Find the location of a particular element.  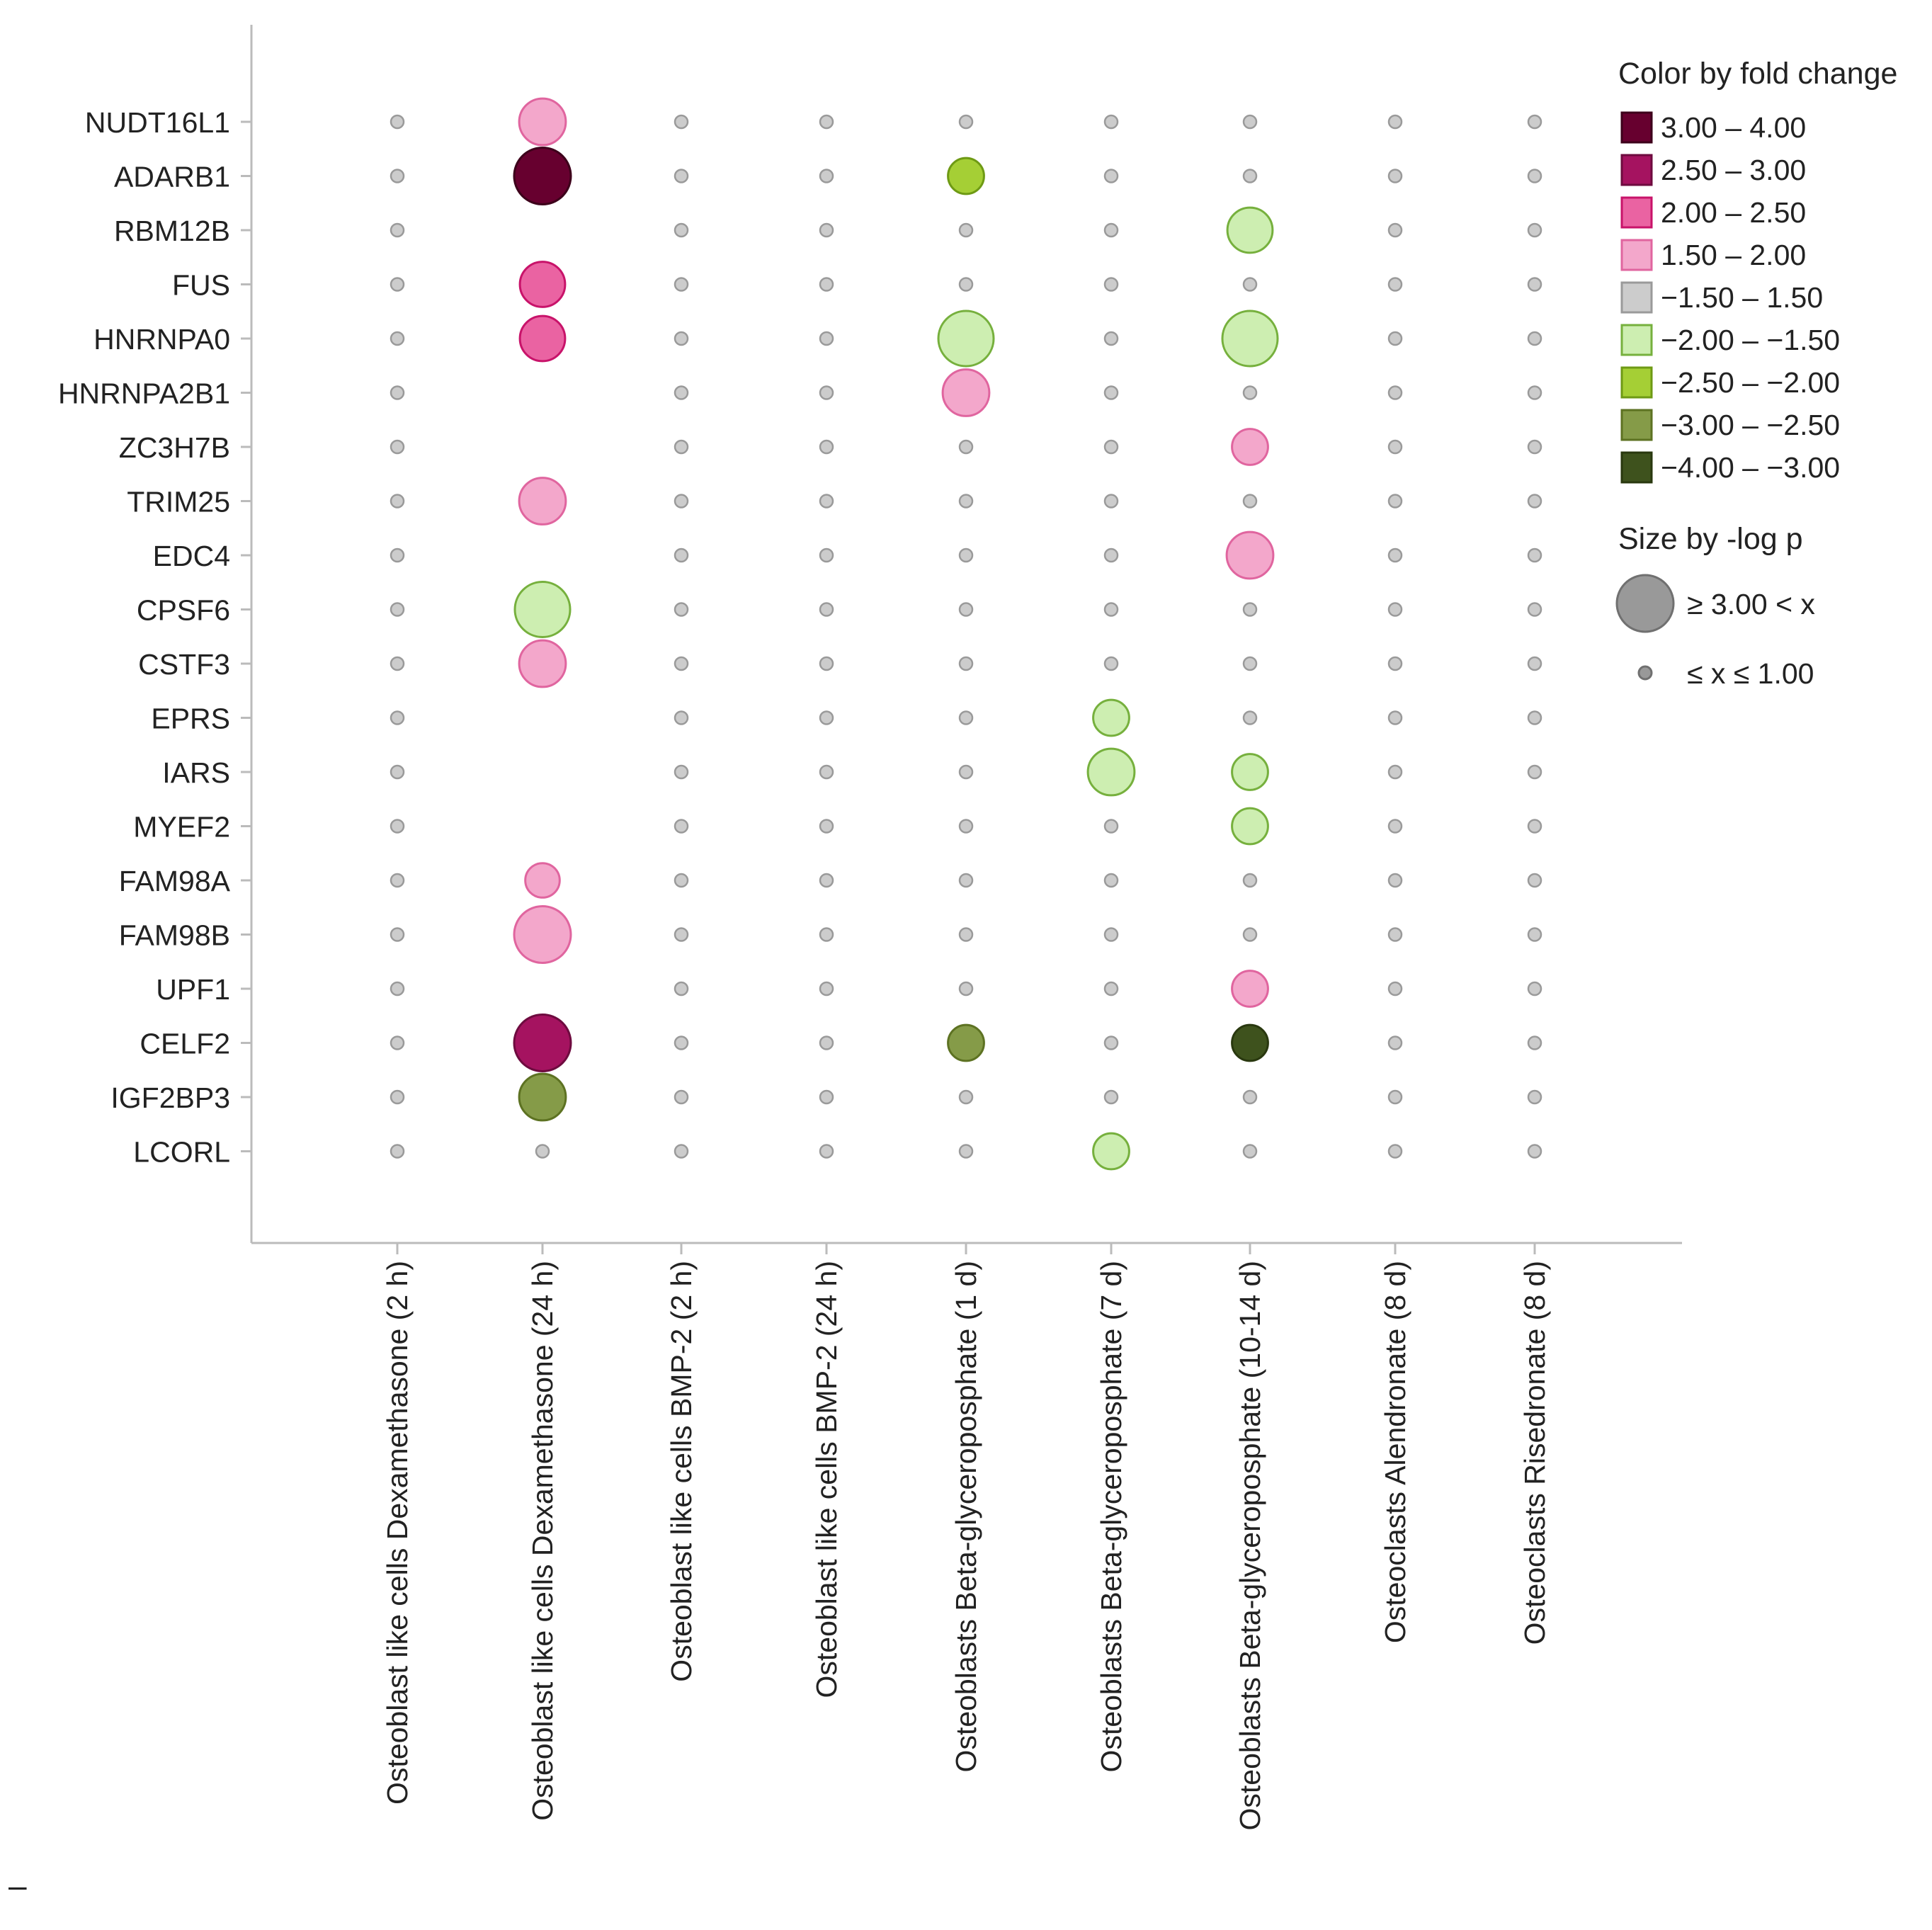

dot-lcorl-c4 is located at coordinates (826, 1151).